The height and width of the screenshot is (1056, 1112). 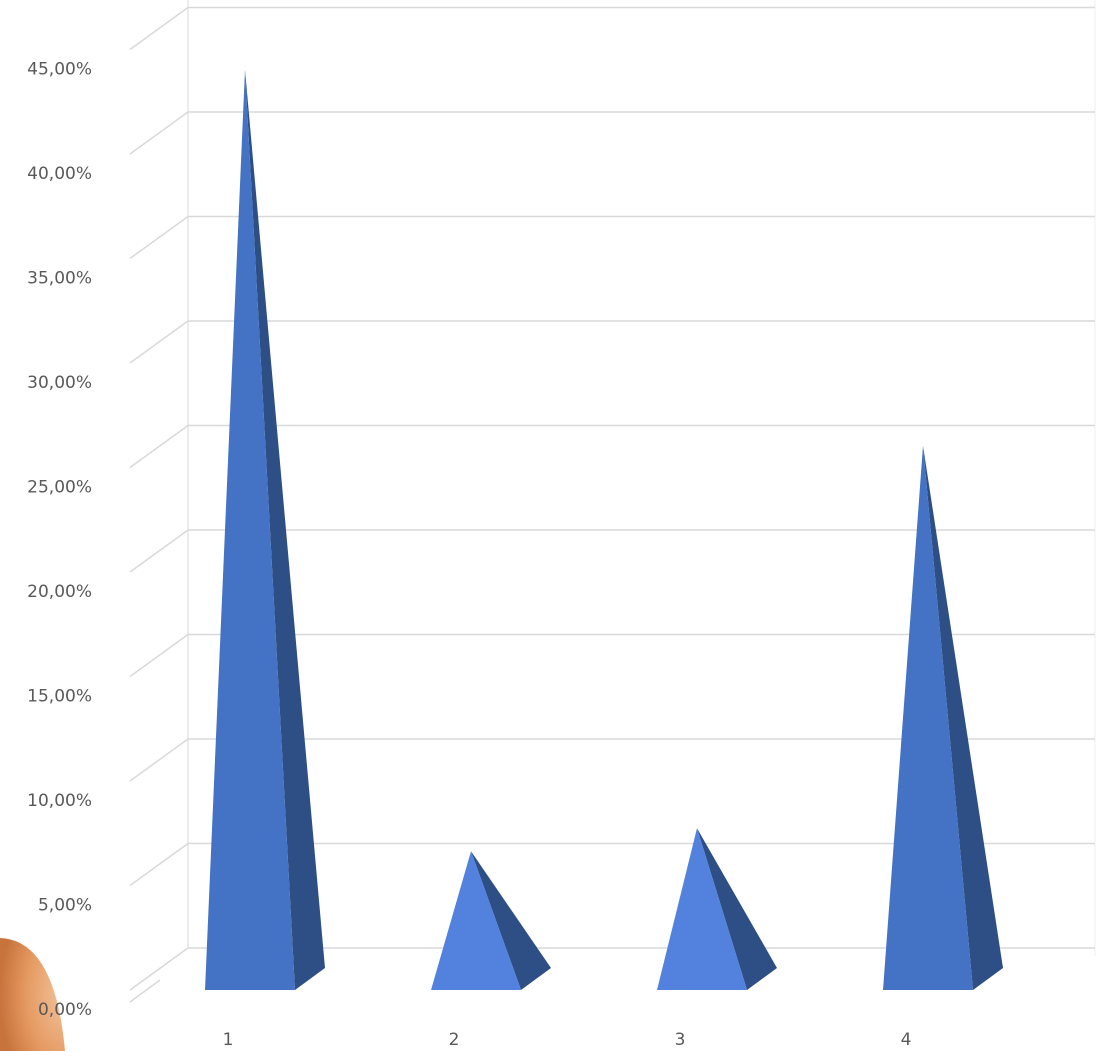 I want to click on y-tick-label: 40,00%, so click(x=59, y=174).